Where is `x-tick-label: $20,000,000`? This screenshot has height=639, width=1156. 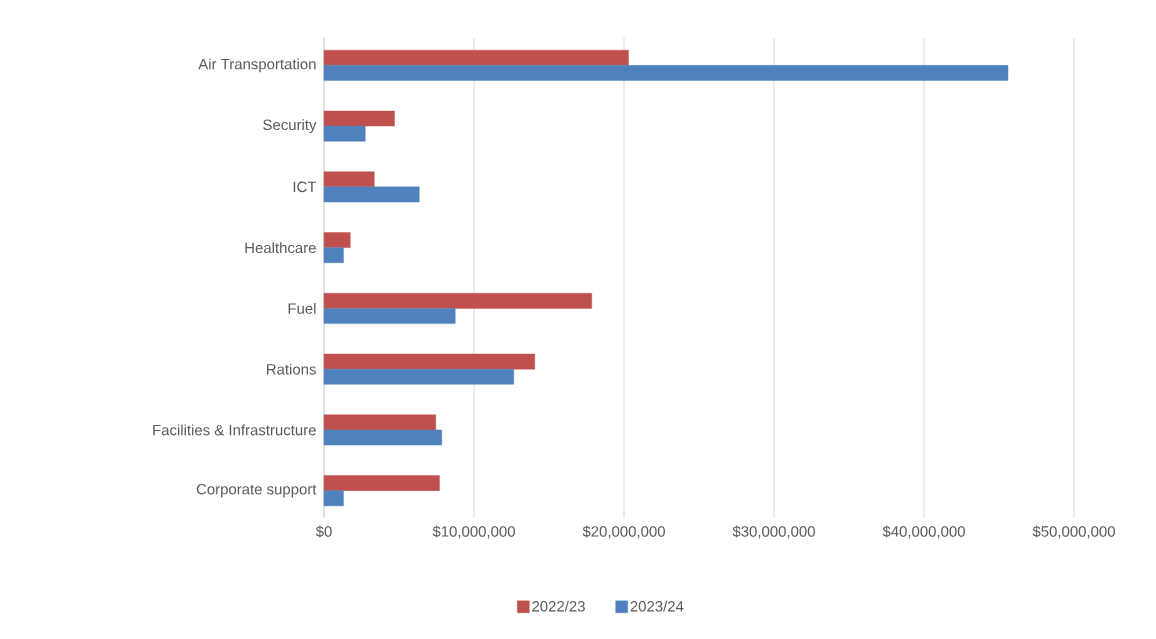 x-tick-label: $20,000,000 is located at coordinates (623, 532).